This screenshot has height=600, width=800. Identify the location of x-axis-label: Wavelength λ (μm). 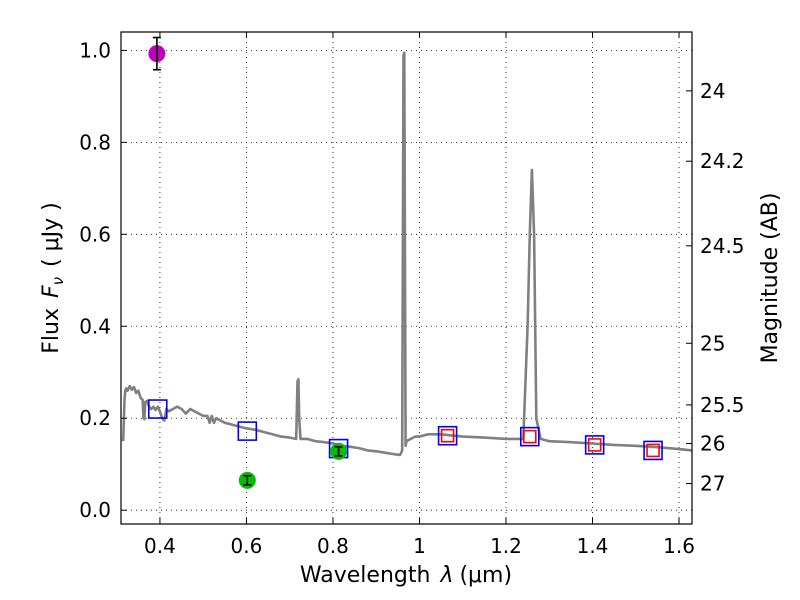
(406, 575).